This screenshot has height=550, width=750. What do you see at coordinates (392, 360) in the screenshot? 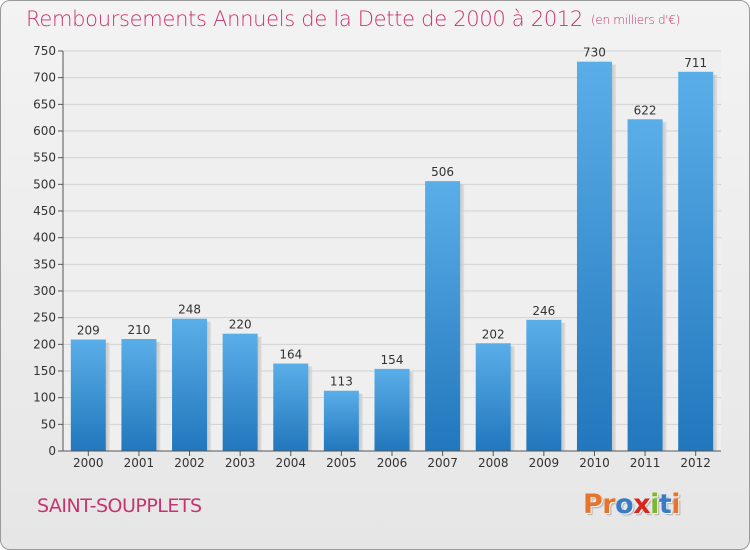
I see `bar-value-label: 154` at bounding box center [392, 360].